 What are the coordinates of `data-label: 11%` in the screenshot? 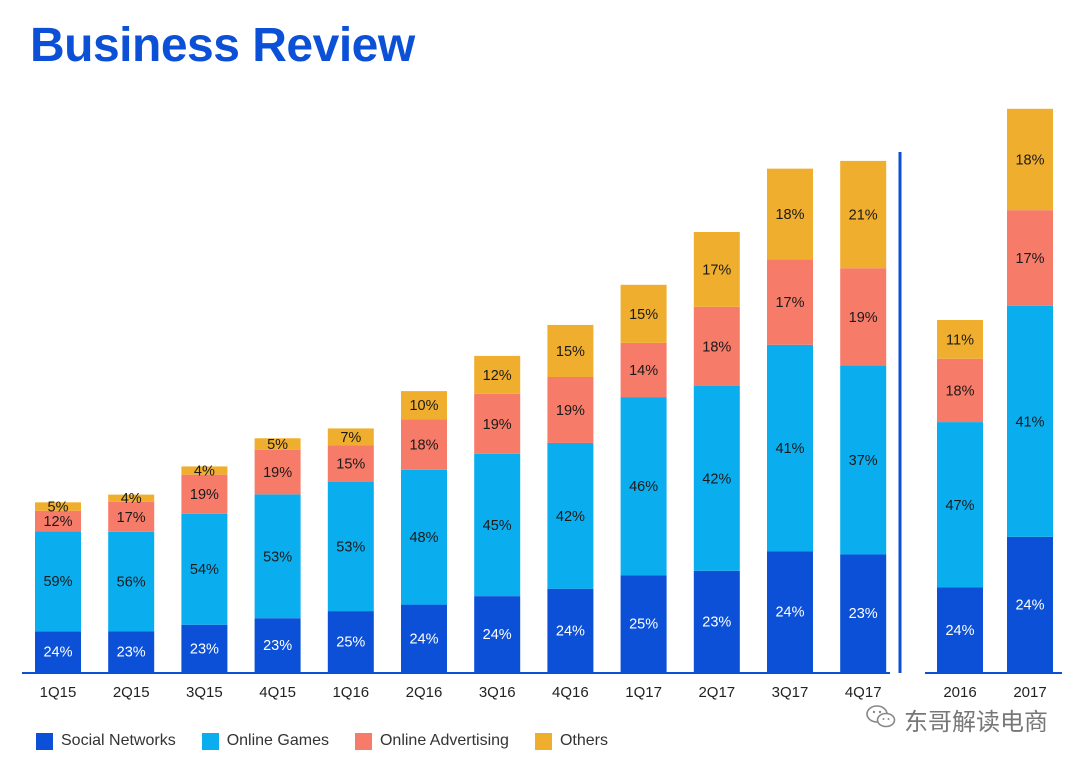 It's located at (960, 340).